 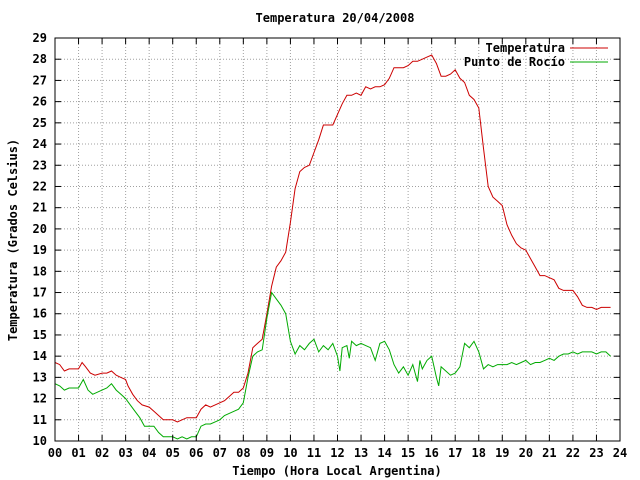 I want to click on x-tick-label: 16, so click(x=431, y=453).